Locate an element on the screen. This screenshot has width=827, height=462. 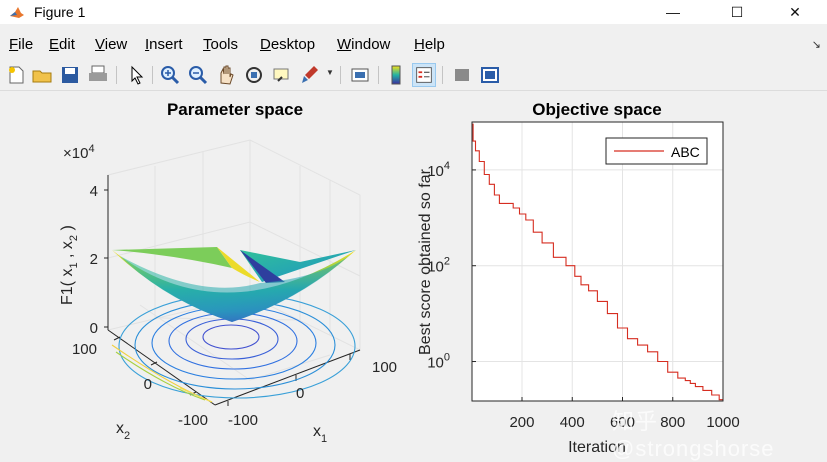
z-tick-label: 4 is located at coordinates (94, 191).